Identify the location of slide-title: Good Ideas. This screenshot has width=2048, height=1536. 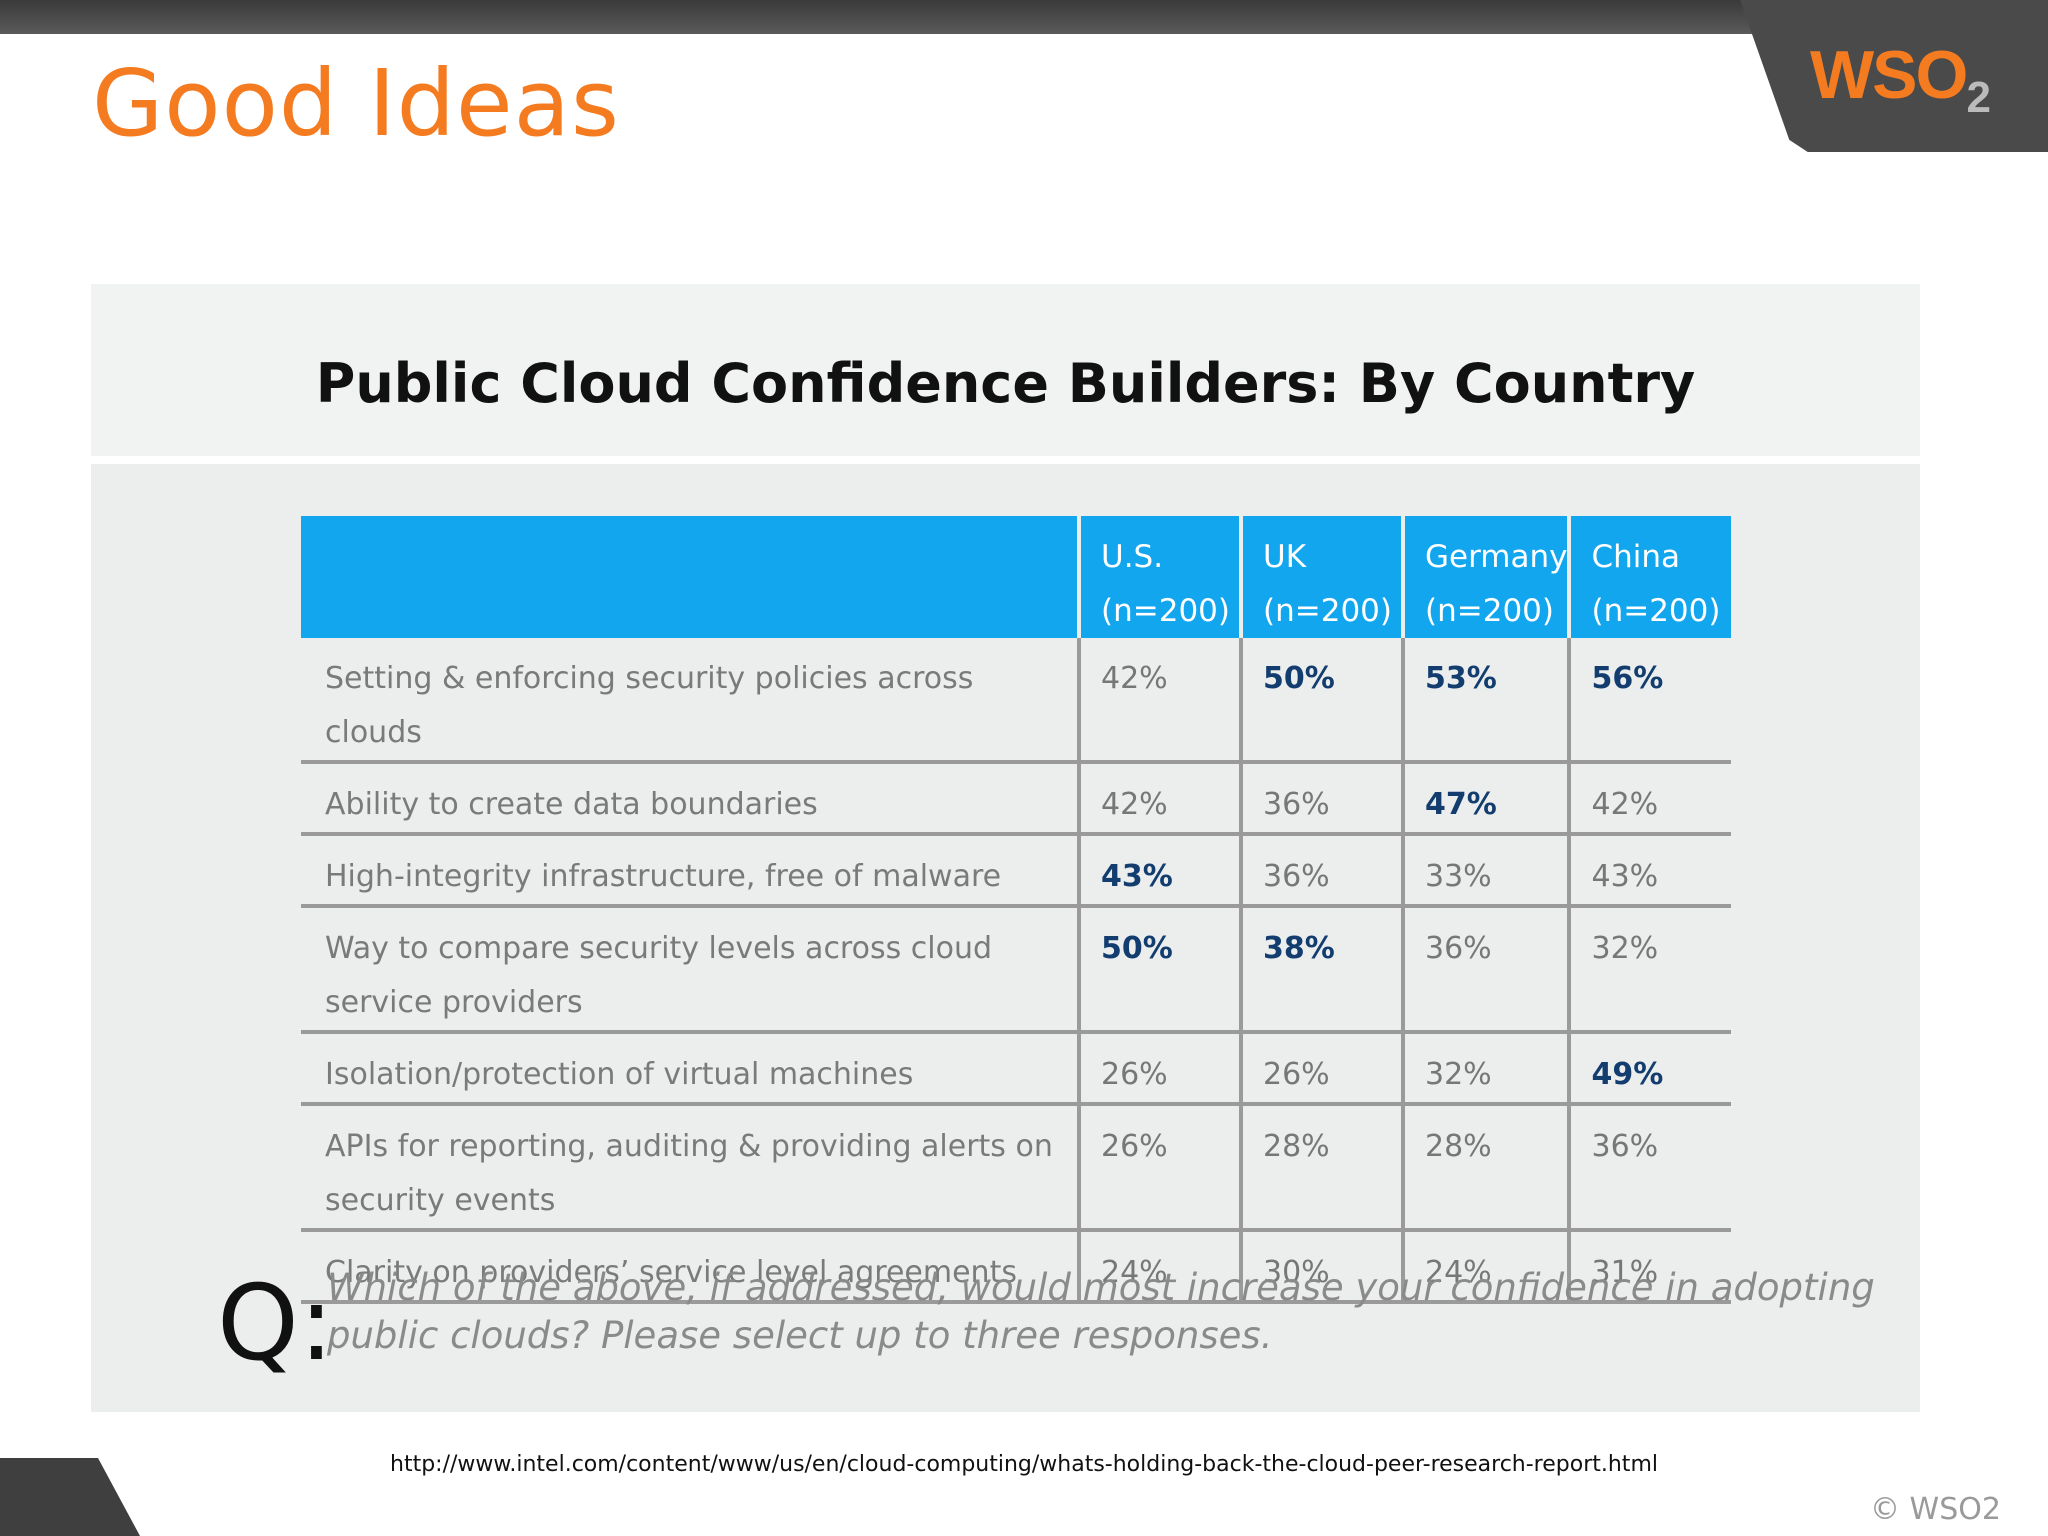
(356, 103).